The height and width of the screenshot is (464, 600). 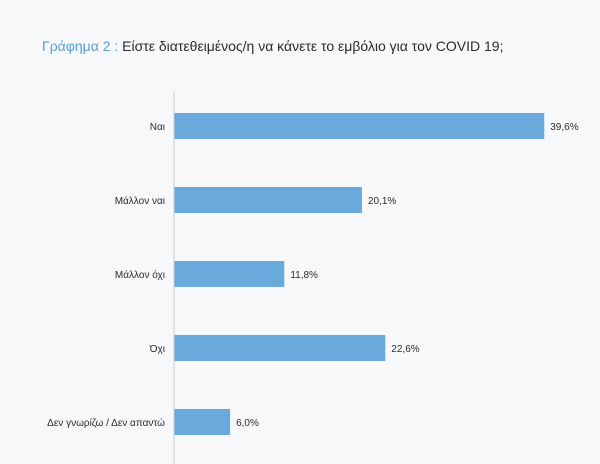 I want to click on value-label-3: 11,8%, so click(x=304, y=275).